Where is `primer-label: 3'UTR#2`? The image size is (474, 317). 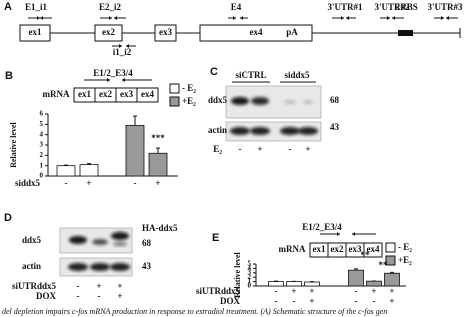 primer-label: 3'UTR#2 is located at coordinates (392, 7).